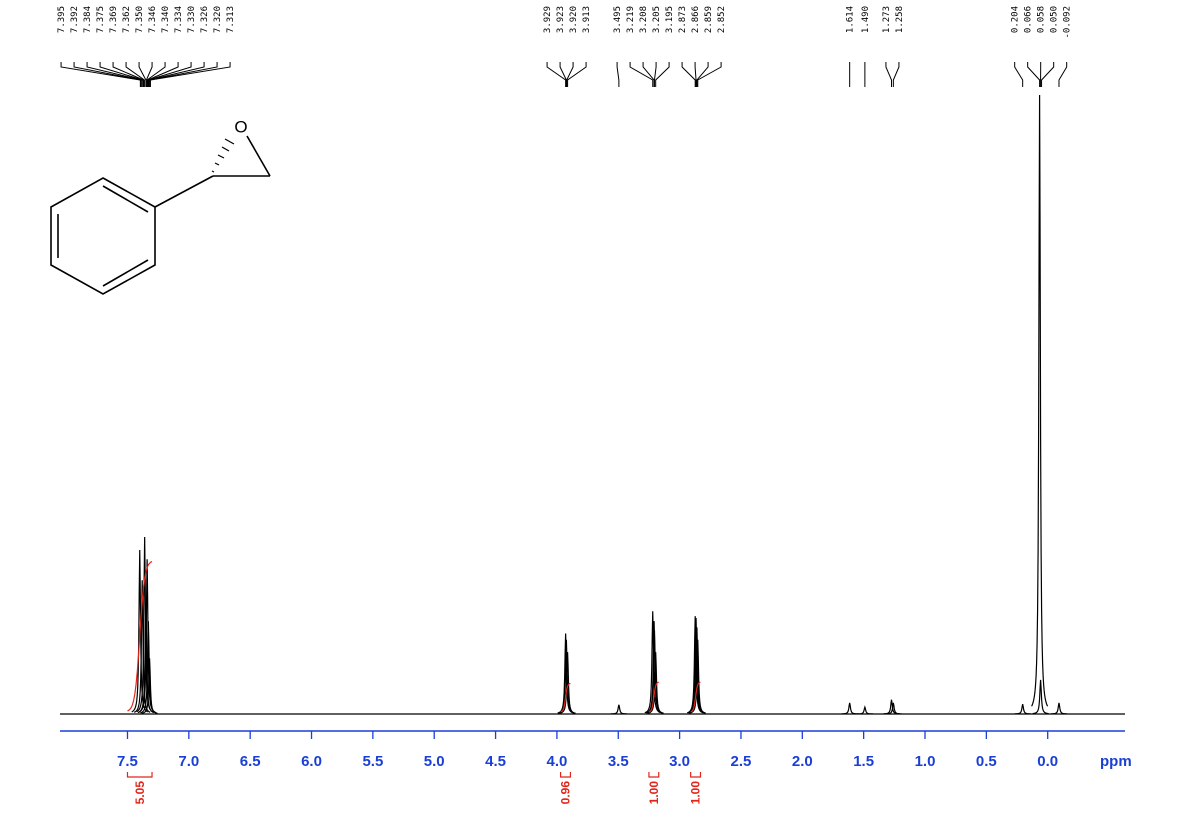 Image resolution: width=1195 pixels, height=836 pixels. Describe the element at coordinates (140, 19) in the screenshot. I see `peak-label: 7.350` at that location.